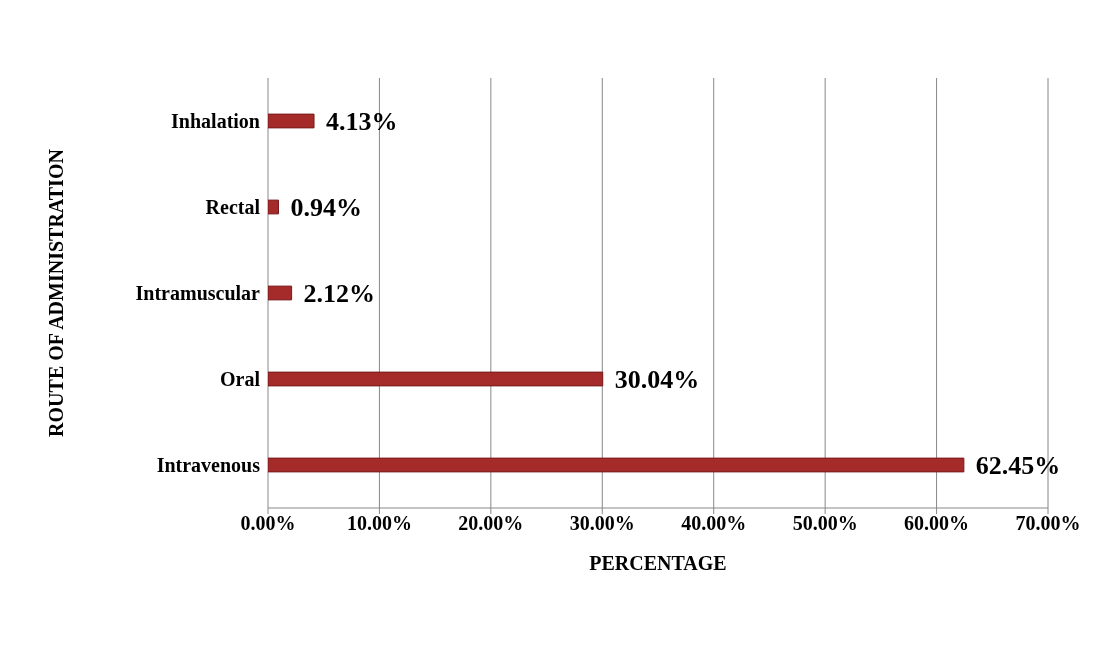 The width and height of the screenshot is (1105, 652). What do you see at coordinates (326, 208) in the screenshot?
I see `data-label: 0.94%` at bounding box center [326, 208].